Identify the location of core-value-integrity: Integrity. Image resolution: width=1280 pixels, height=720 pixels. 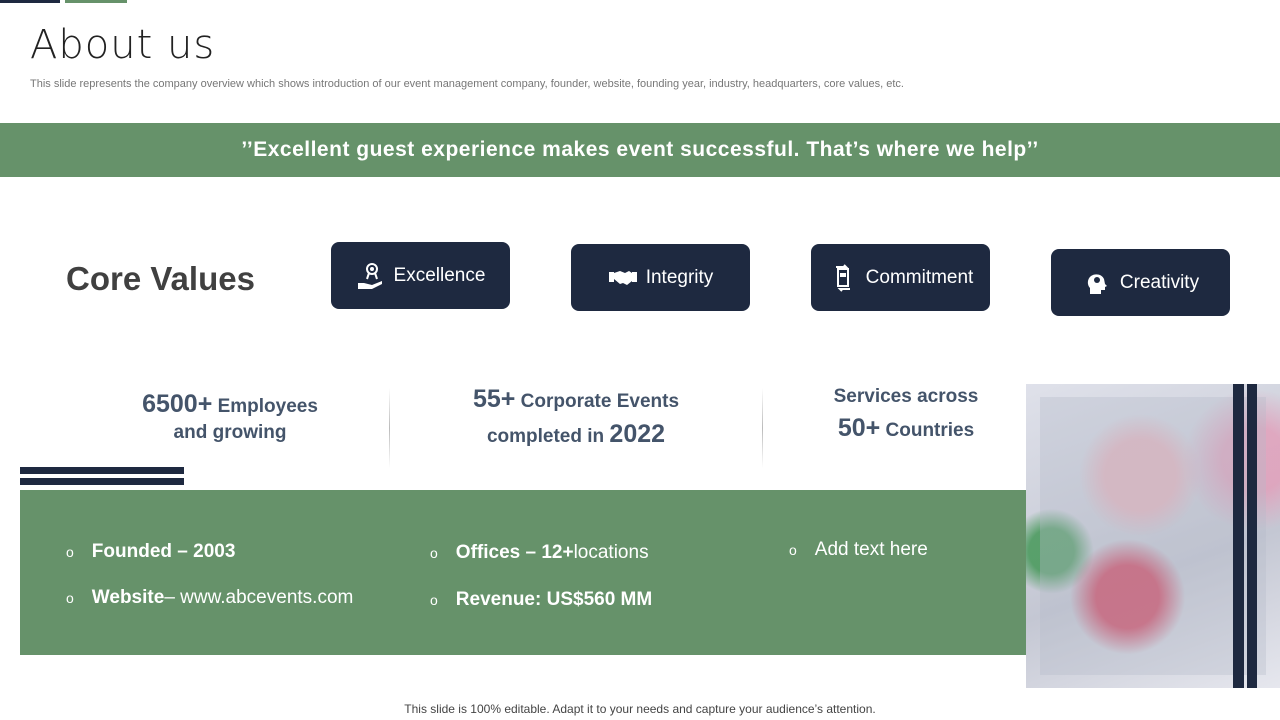
(660, 277).